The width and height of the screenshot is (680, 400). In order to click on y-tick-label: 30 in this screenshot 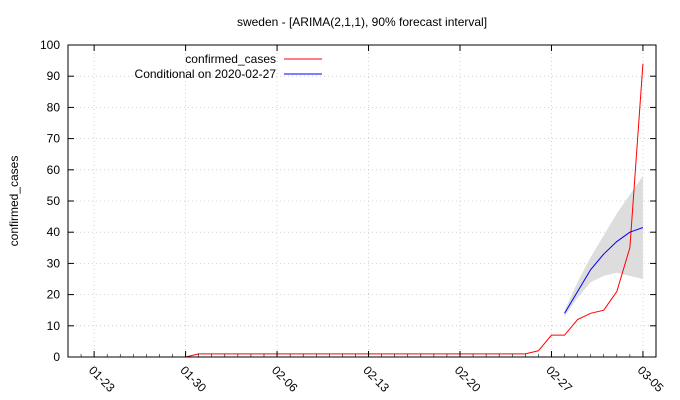, I will do `click(54, 263)`.